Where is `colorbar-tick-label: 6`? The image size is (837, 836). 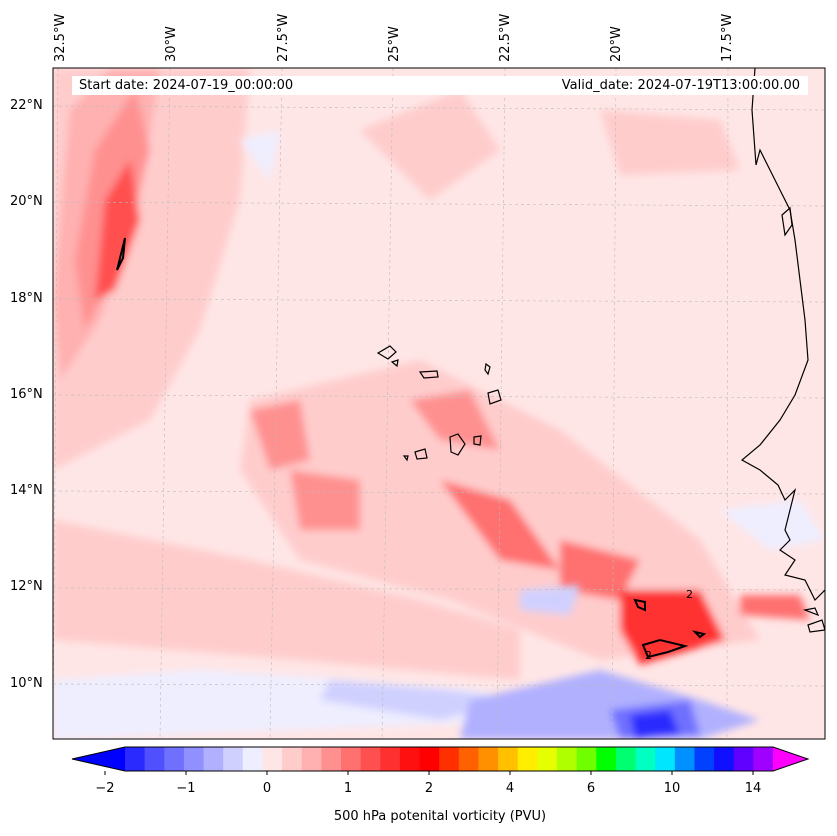 colorbar-tick-label: 6 is located at coordinates (591, 788).